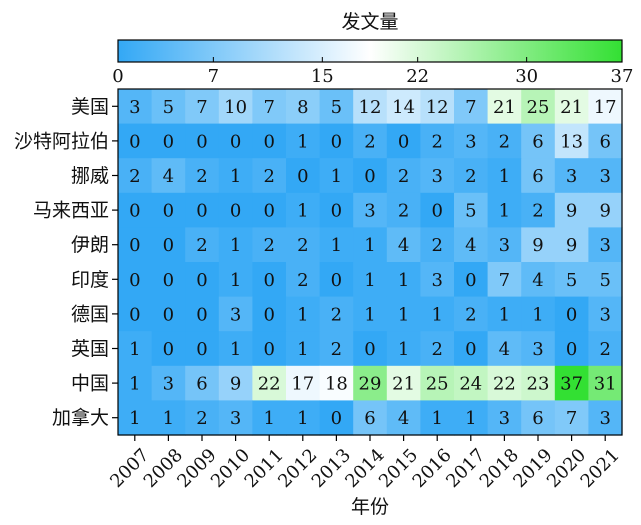  I want to click on cell-value-label: 8, so click(302, 107).